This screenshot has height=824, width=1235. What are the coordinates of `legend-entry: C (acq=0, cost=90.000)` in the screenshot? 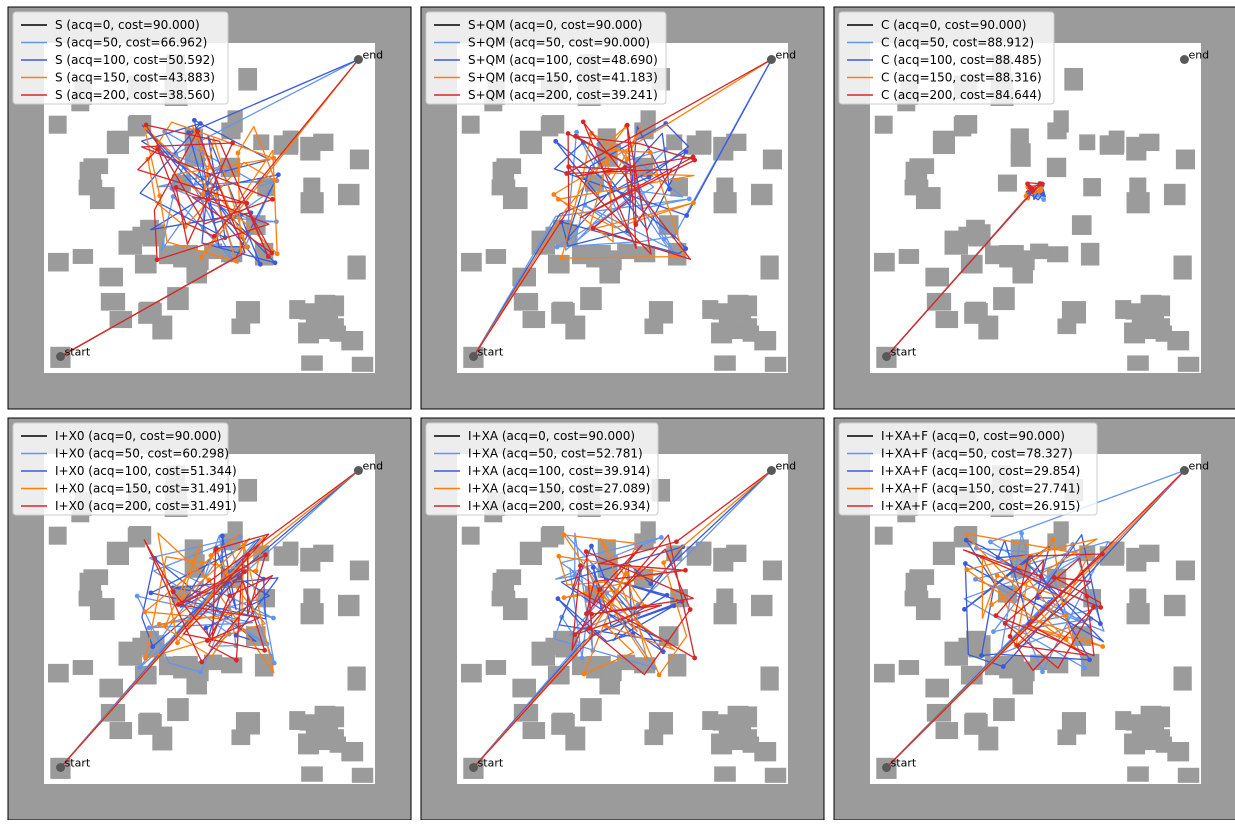 It's located at (953, 25).